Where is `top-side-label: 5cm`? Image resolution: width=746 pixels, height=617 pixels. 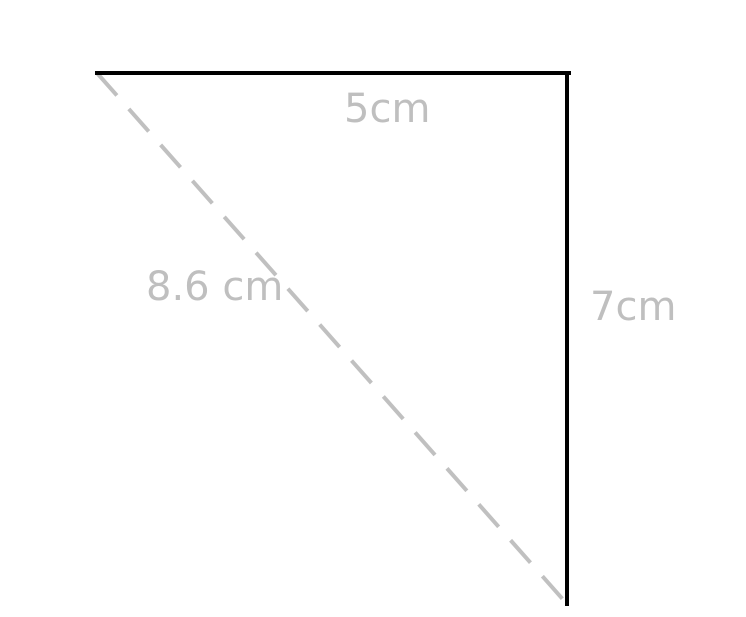
top-side-label: 5cm is located at coordinates (387, 109).